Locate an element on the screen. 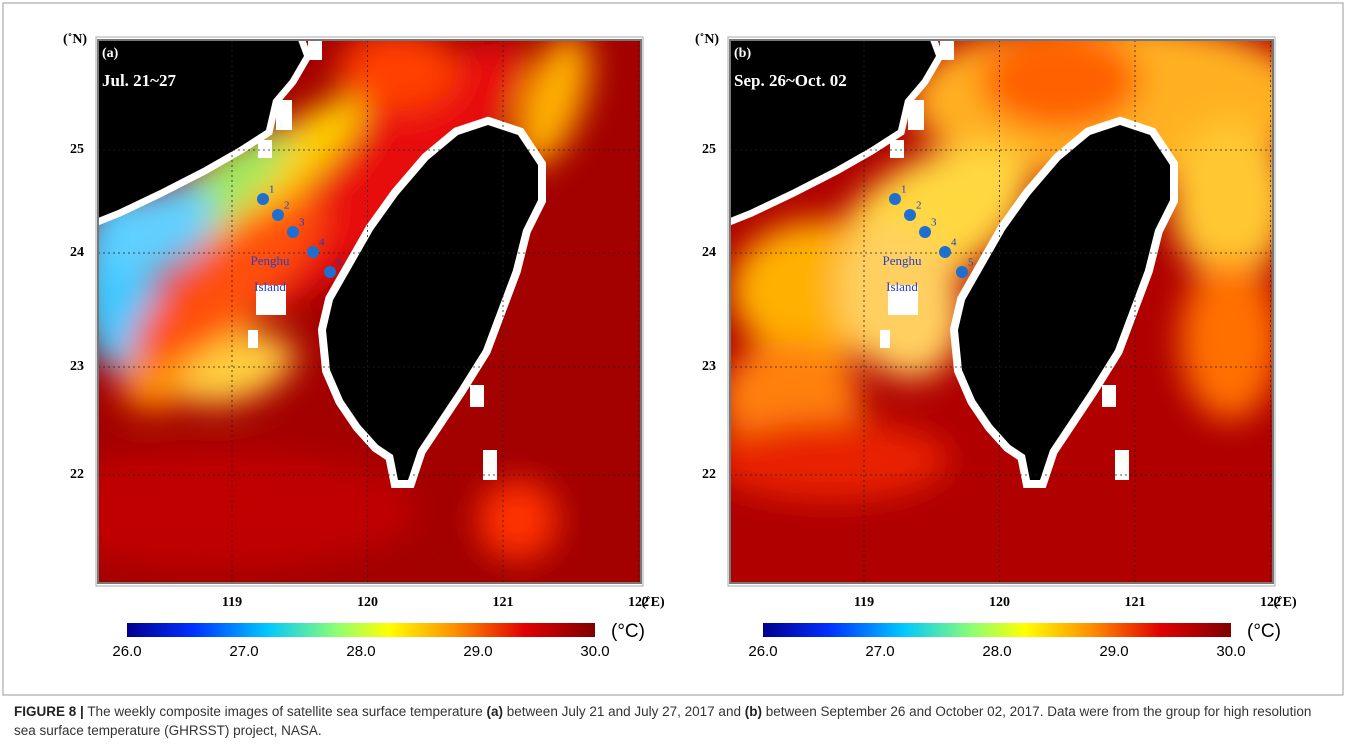 Image resolution: width=1346 pixels, height=750 pixels. caption-text: between July 21 and July 27, 2017 and is located at coordinates (623, 711).